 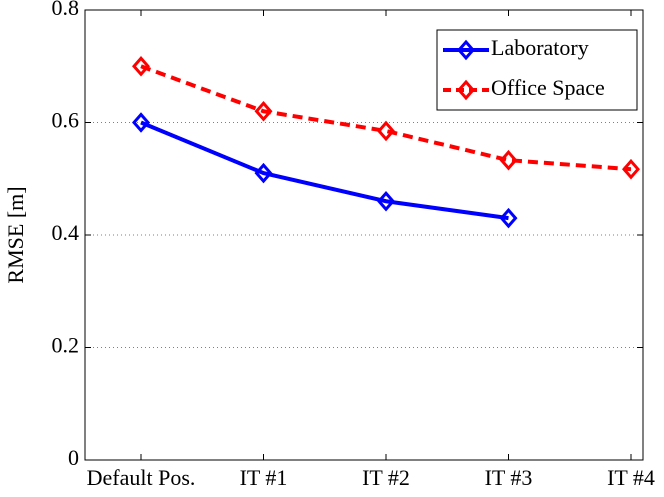 I want to click on legend-label: Office Space, so click(x=548, y=87).